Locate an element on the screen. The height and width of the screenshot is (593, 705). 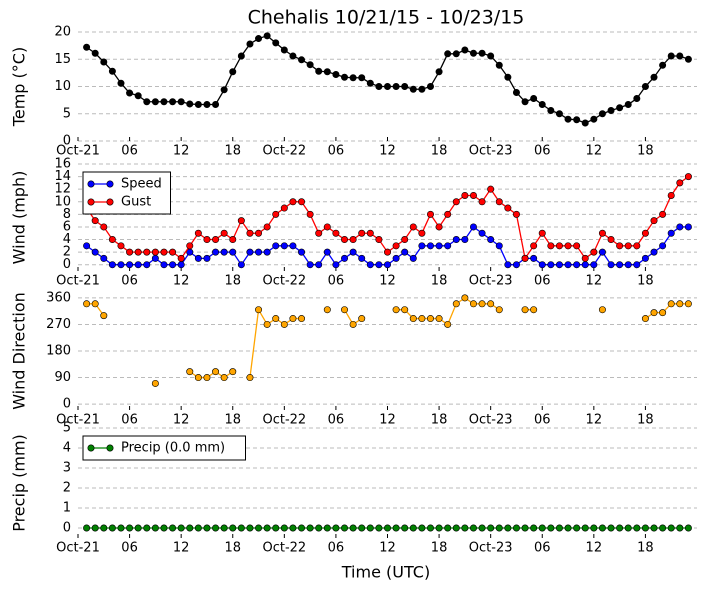
y-tick-label: 90 is located at coordinates (62, 377).